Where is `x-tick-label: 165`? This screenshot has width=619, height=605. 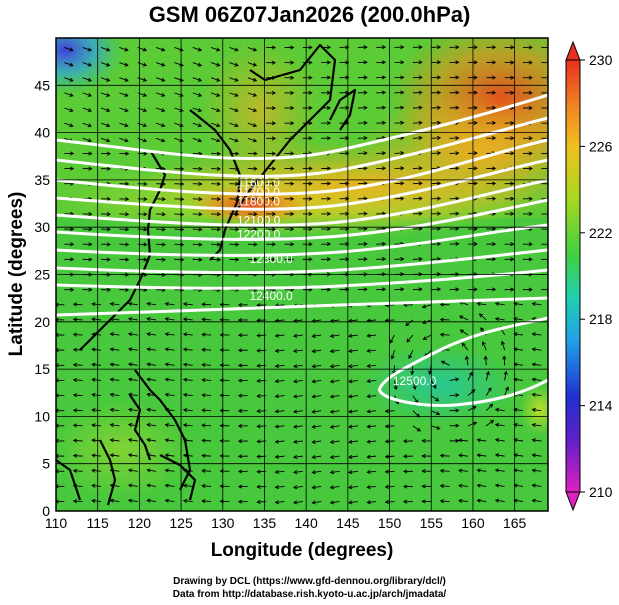 x-tick-label: 165 is located at coordinates (515, 523).